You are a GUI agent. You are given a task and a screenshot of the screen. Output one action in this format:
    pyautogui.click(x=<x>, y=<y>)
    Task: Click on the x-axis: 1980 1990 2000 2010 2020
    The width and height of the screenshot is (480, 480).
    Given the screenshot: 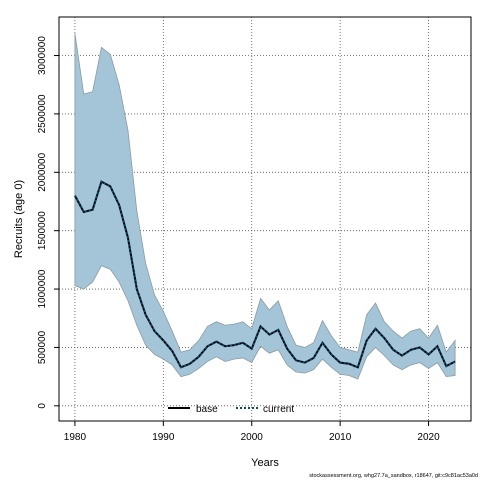 What is the action you would take?
    pyautogui.click(x=252, y=432)
    